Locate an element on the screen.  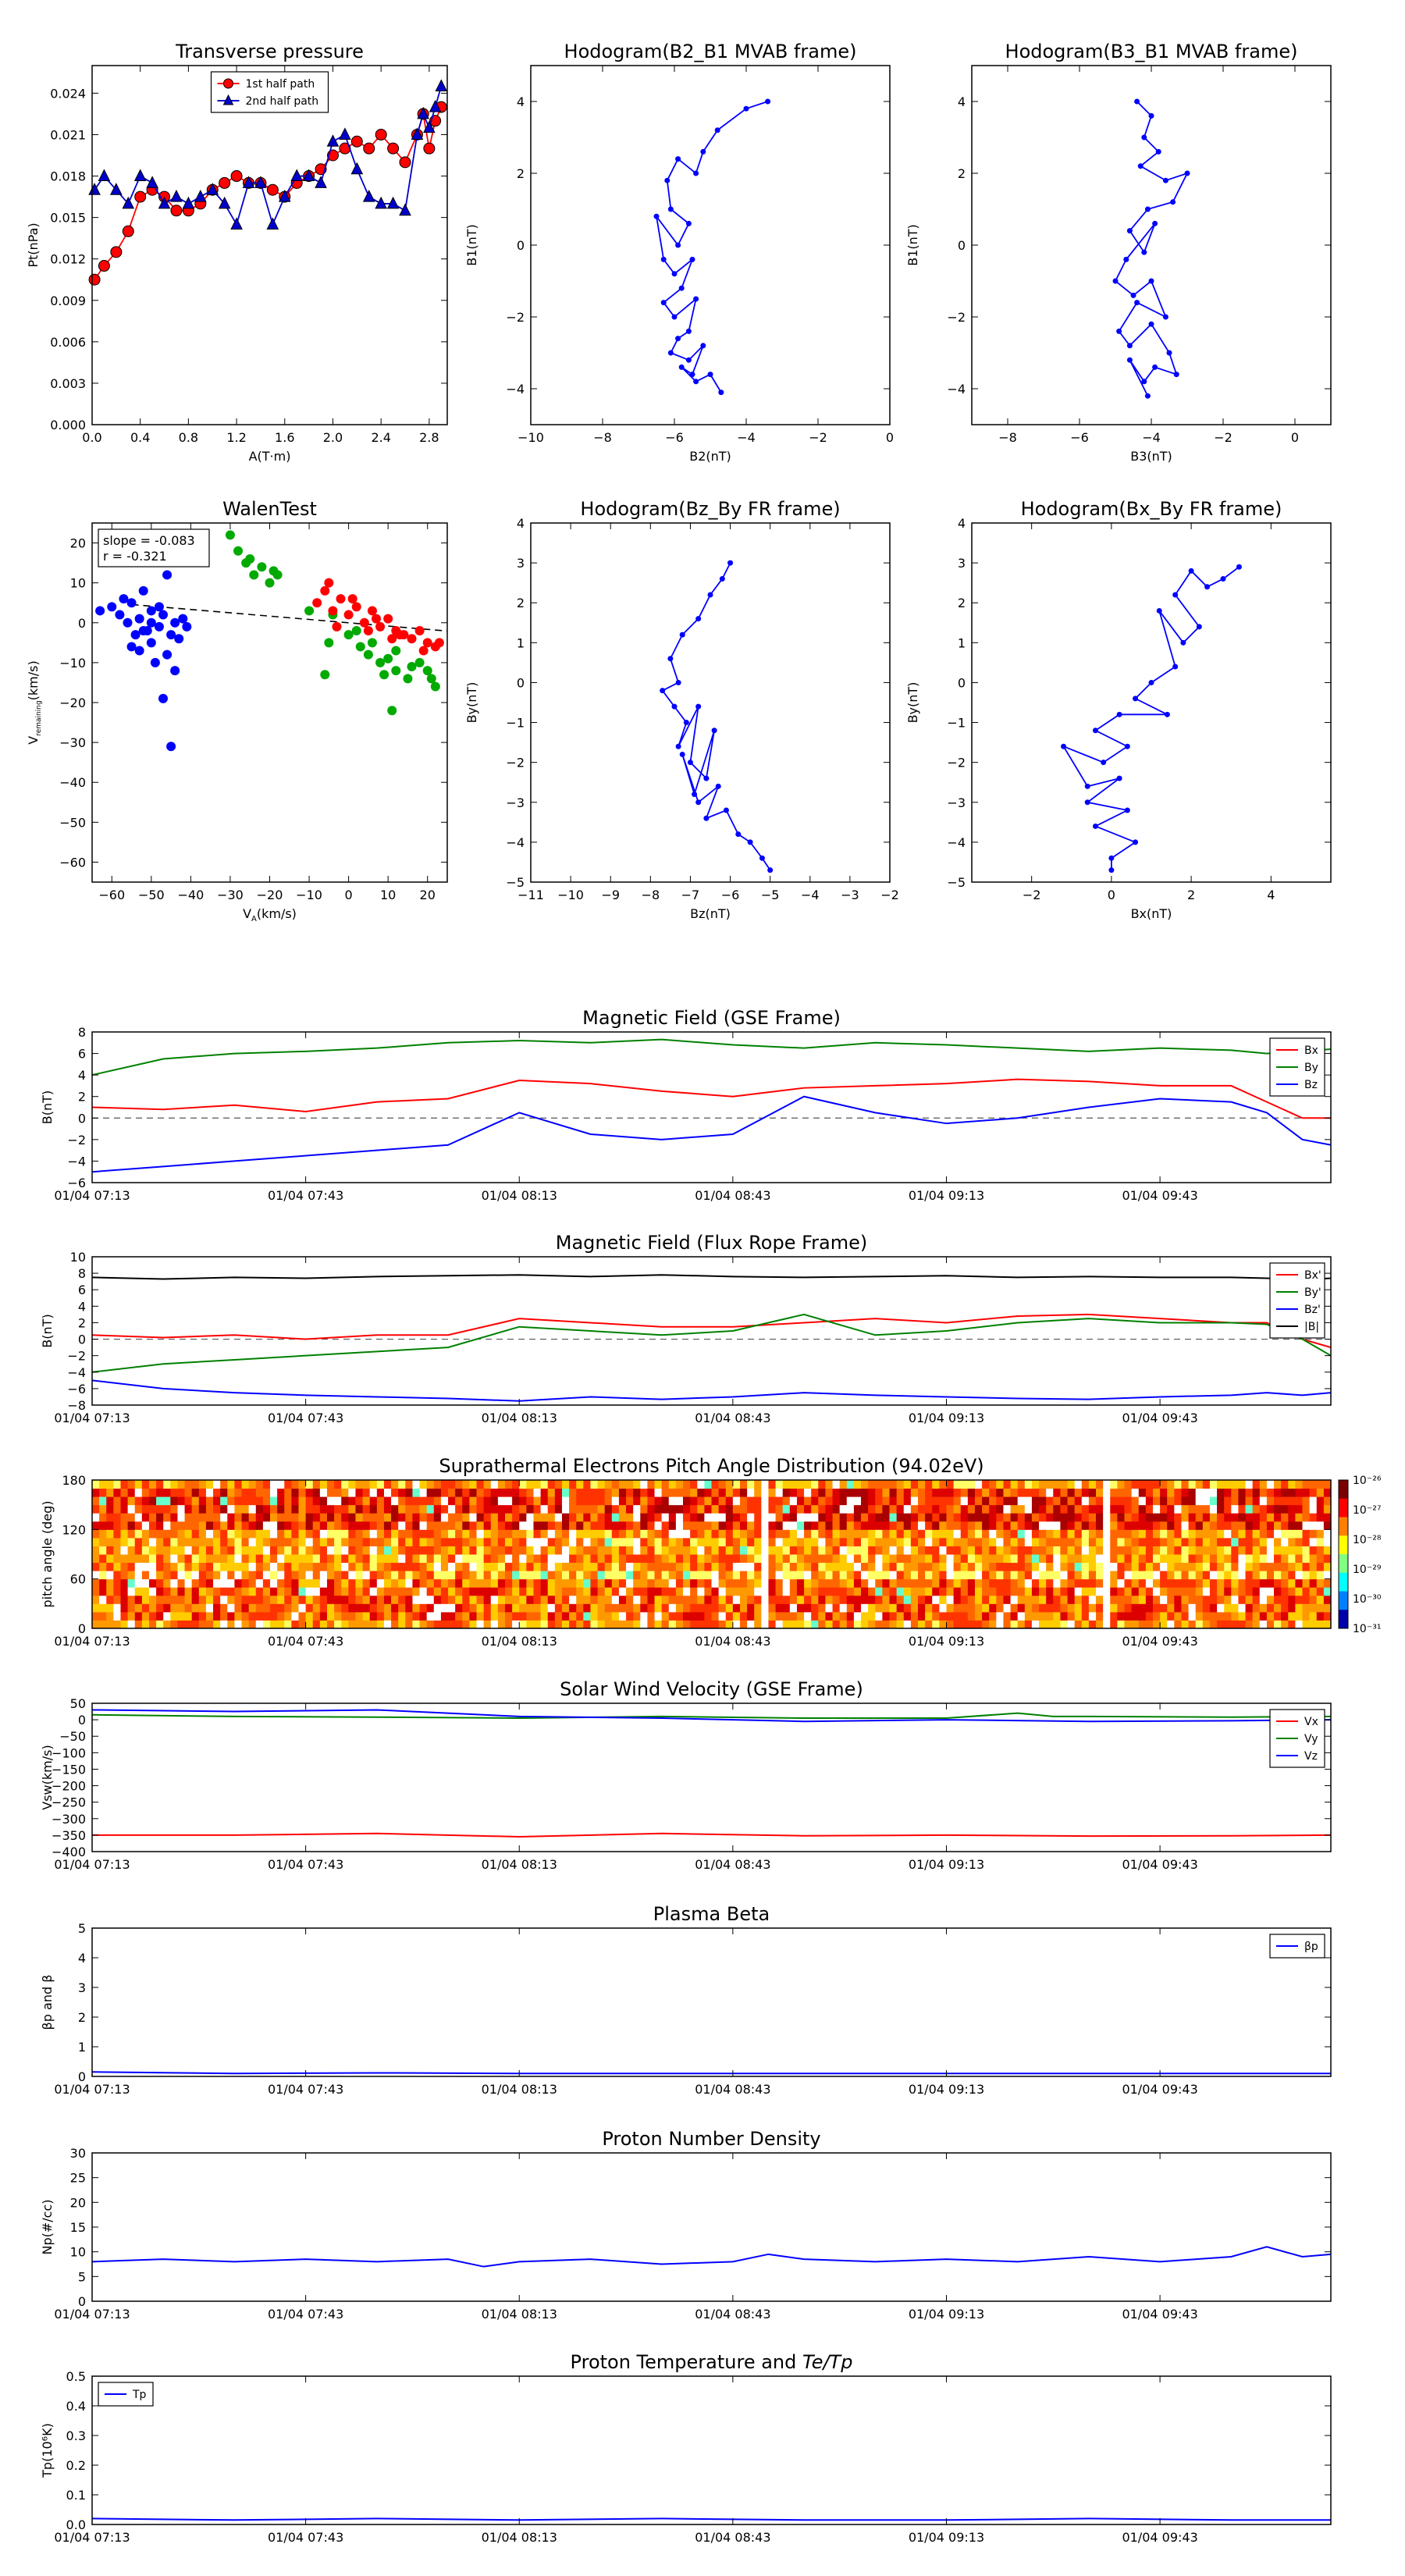
y-tick-label: −4 is located at coordinates (515, 842).